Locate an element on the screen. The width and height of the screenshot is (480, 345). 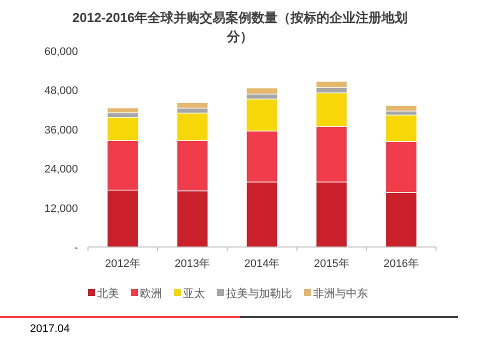
y-tick-label: 24,000 is located at coordinates (61, 170).